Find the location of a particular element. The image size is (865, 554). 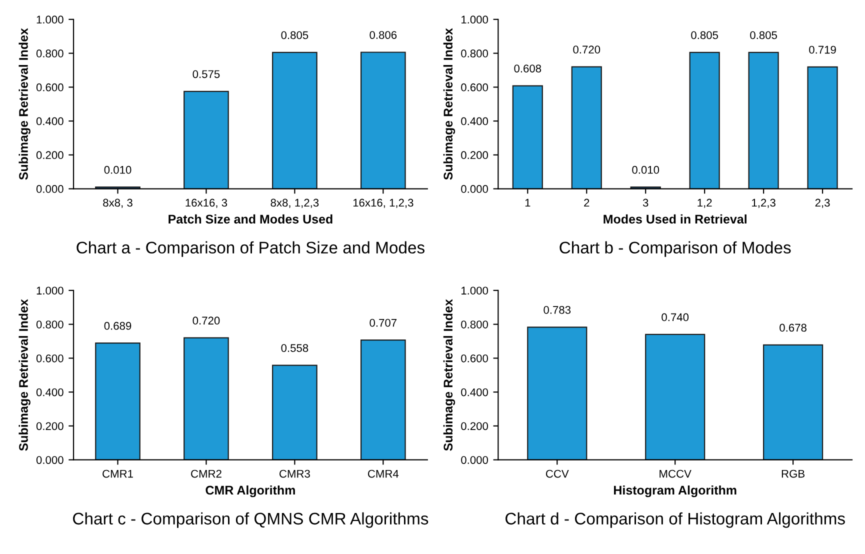

text: Chart d - Comparison of Histogram Algorithms is located at coordinates (675, 520).